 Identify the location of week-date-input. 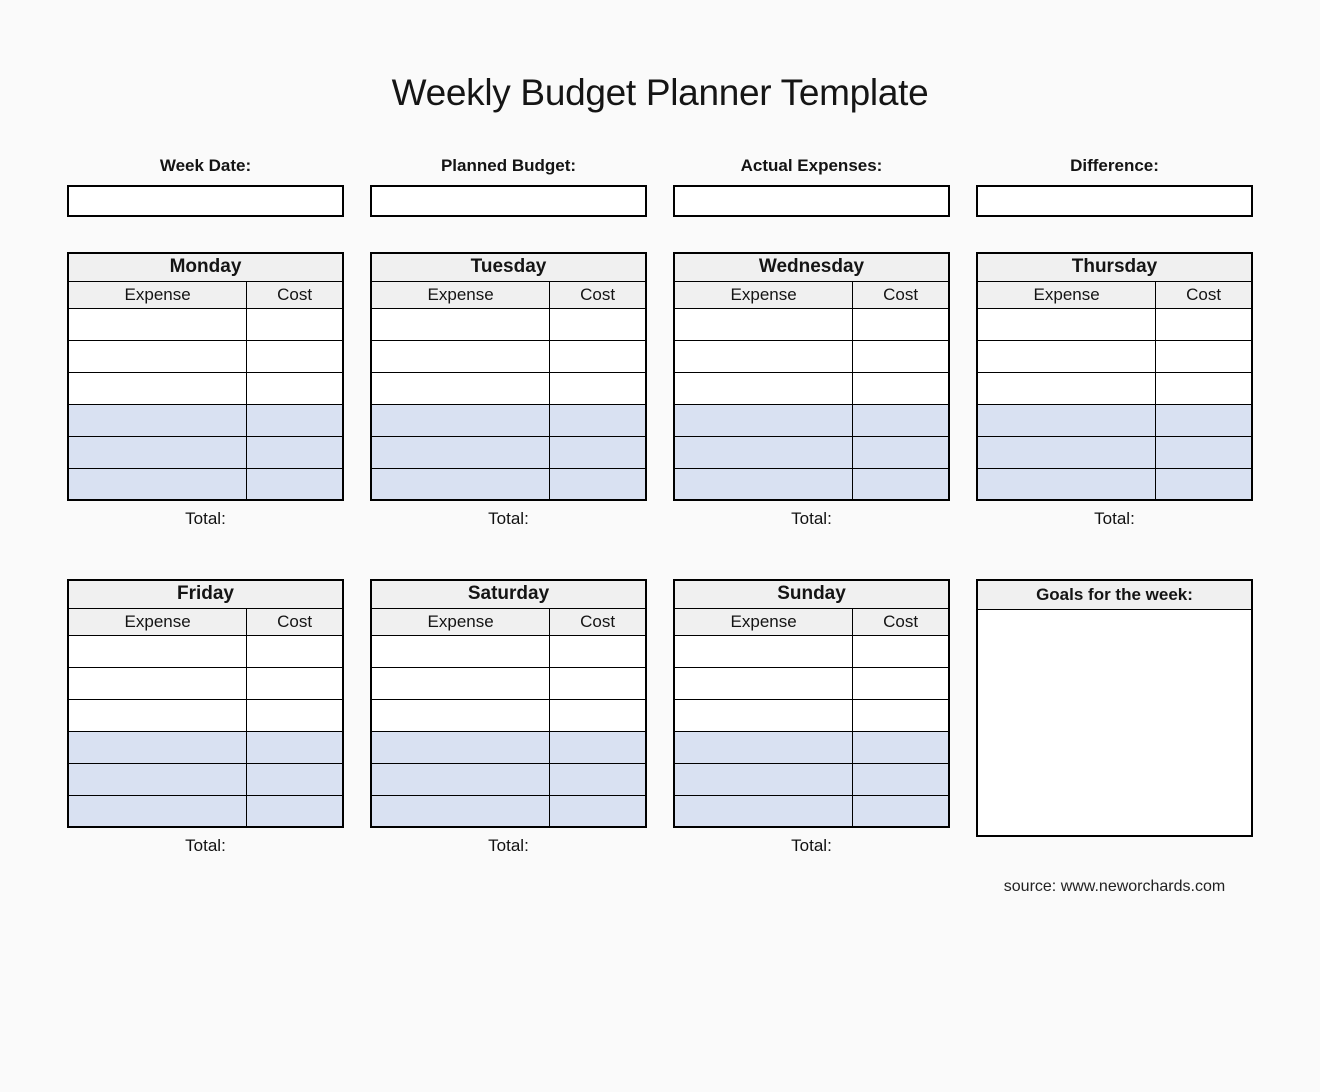
(205, 201).